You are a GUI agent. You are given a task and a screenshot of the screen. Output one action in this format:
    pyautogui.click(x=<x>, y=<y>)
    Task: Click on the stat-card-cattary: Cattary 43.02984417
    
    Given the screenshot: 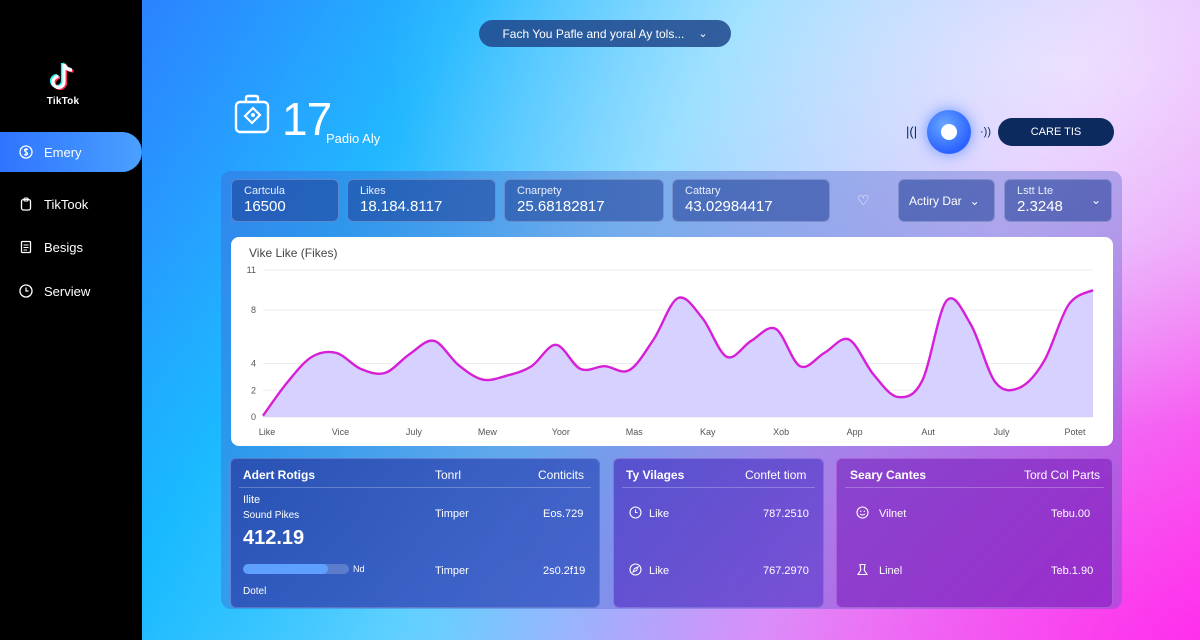 What is the action you would take?
    pyautogui.click(x=751, y=200)
    